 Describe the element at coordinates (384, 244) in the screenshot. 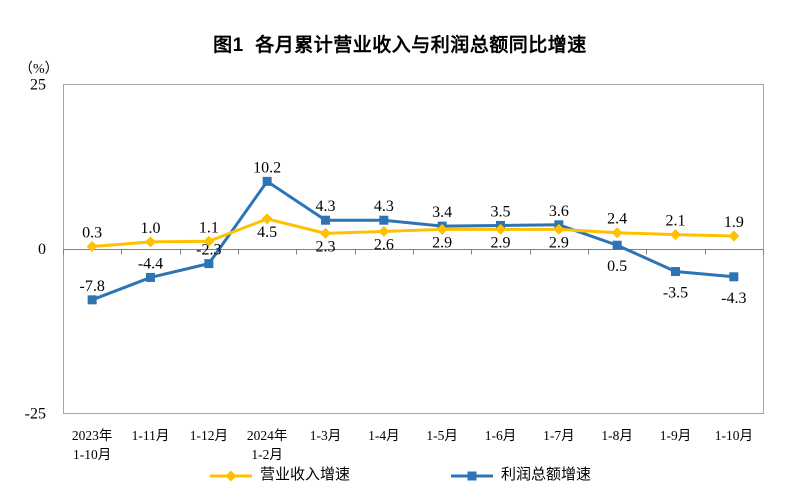

I see `data-point-label: 2.6` at that location.